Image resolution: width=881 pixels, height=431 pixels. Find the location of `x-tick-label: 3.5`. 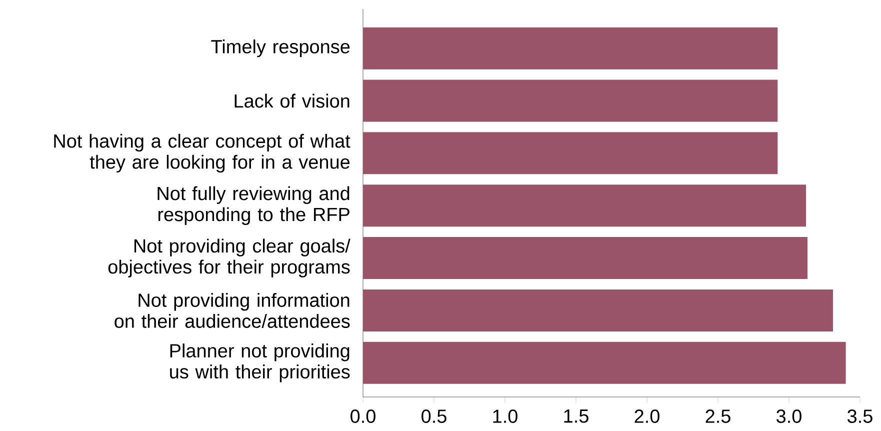

x-tick-label: 3.5 is located at coordinates (860, 416).